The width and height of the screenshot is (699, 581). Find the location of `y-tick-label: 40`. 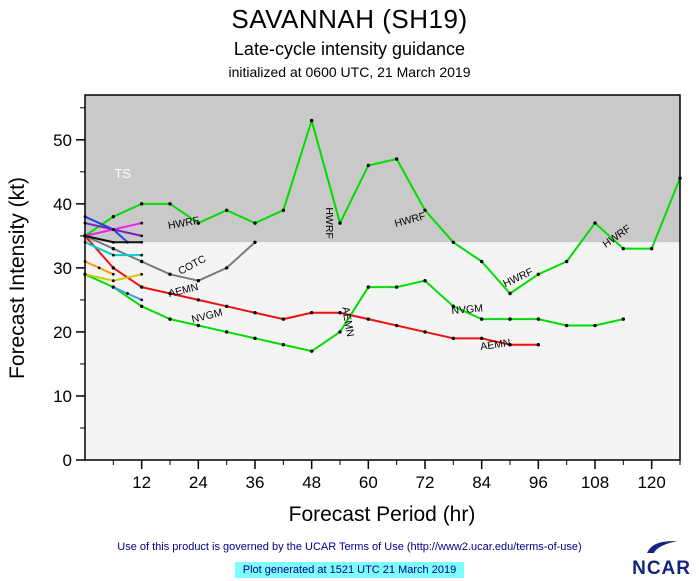

y-tick-label: 40 is located at coordinates (62, 204).